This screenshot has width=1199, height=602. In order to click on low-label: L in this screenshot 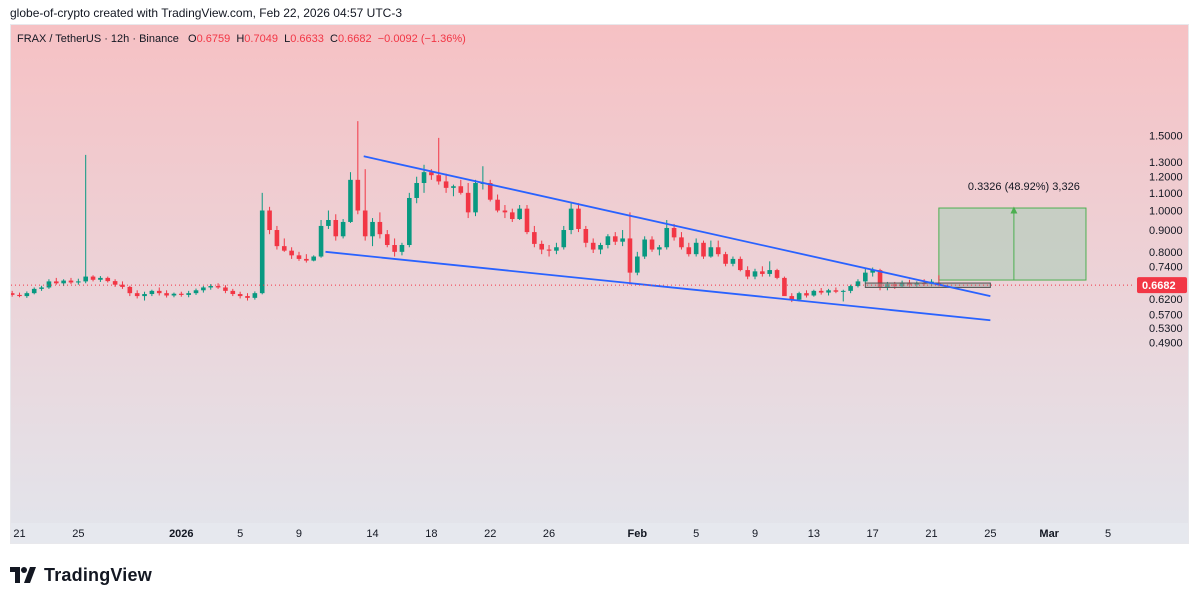, I will do `click(287, 39)`.